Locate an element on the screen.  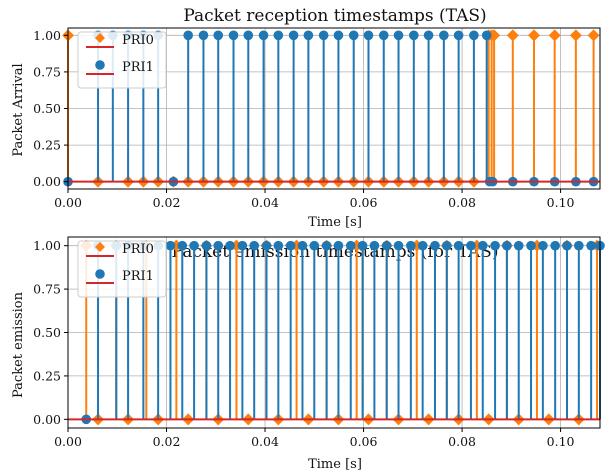
chart-title: Packet reception timestamps (TAS) is located at coordinates (334, 16).